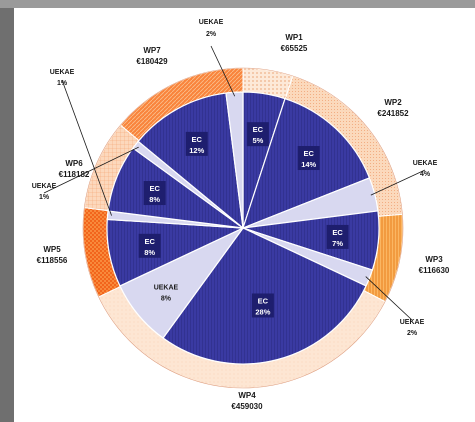 The height and width of the screenshot is (422, 475). I want to click on wp-label-wp1: WP1, so click(294, 37).